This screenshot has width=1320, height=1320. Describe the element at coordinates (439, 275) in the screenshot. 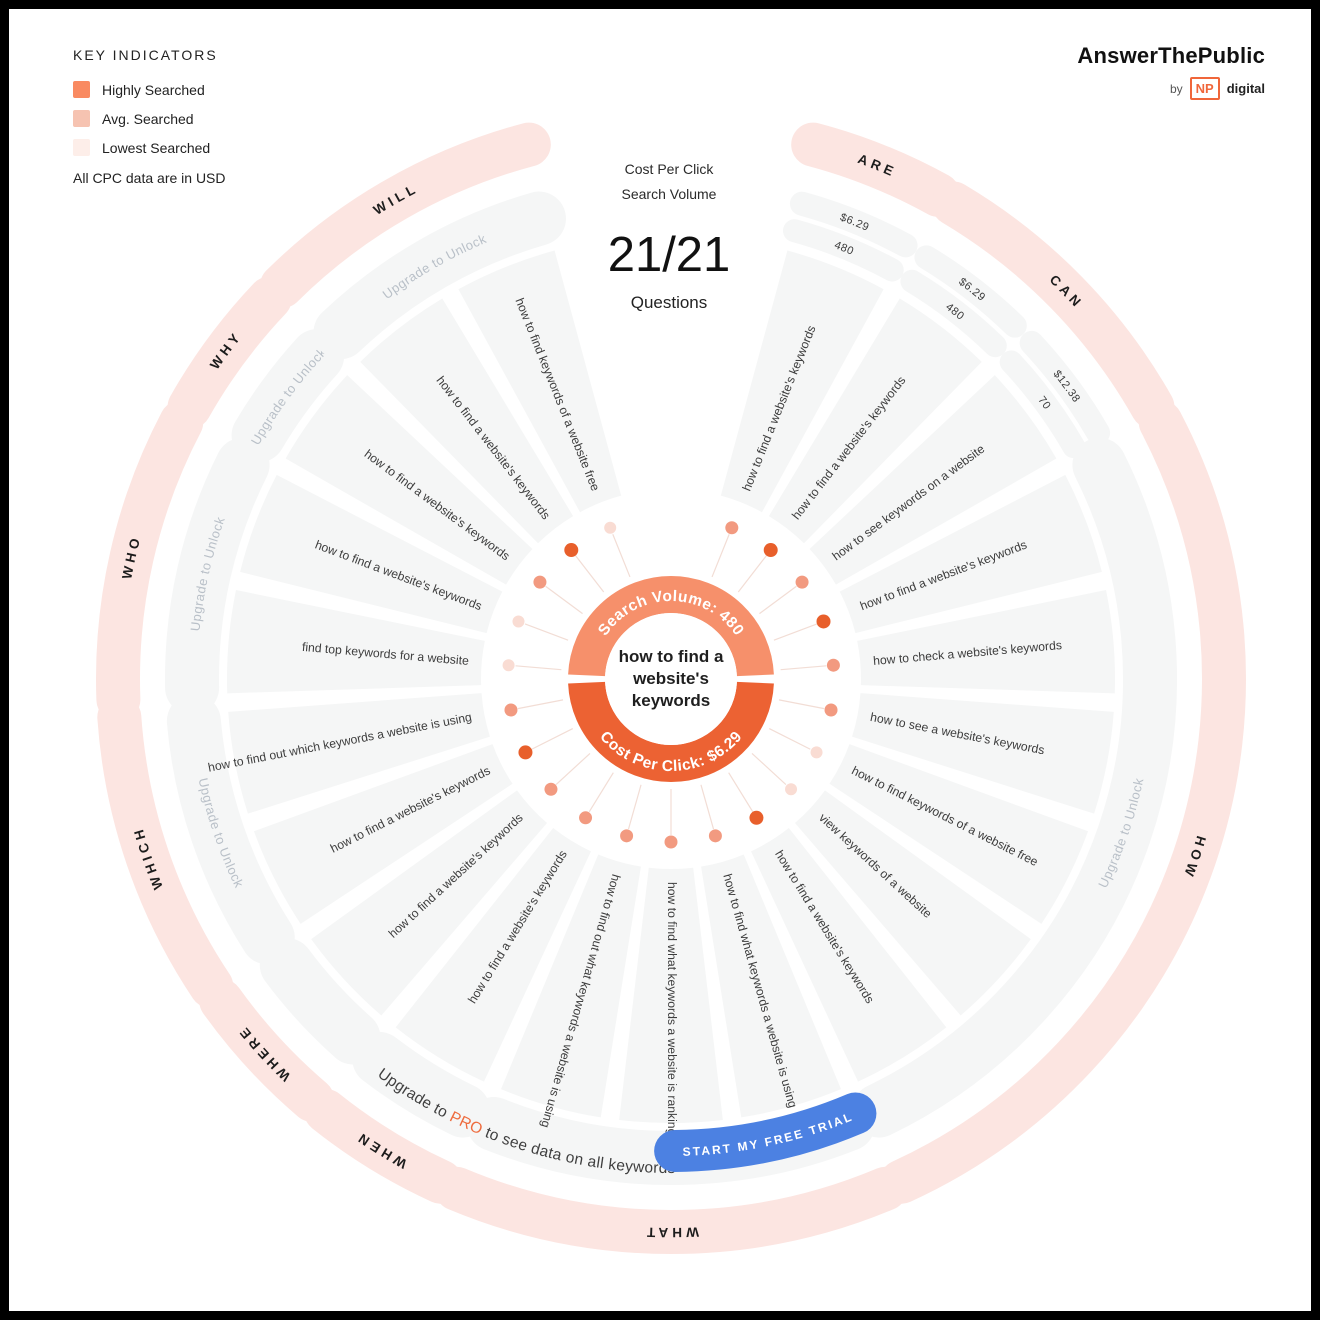

I see `upgrade-band-will` at that location.